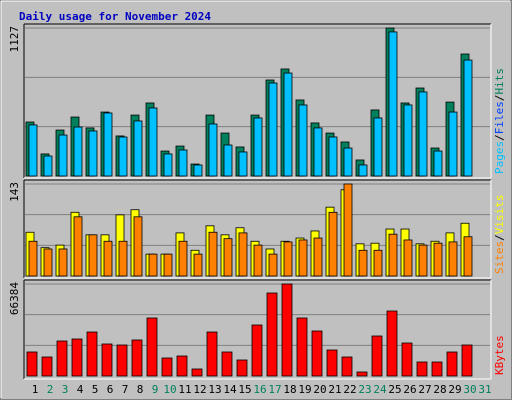 Image resolution: width=512 pixels, height=400 pixels. What do you see at coordinates (439, 389) in the screenshot?
I see `x-tick-label: 28` at bounding box center [439, 389].